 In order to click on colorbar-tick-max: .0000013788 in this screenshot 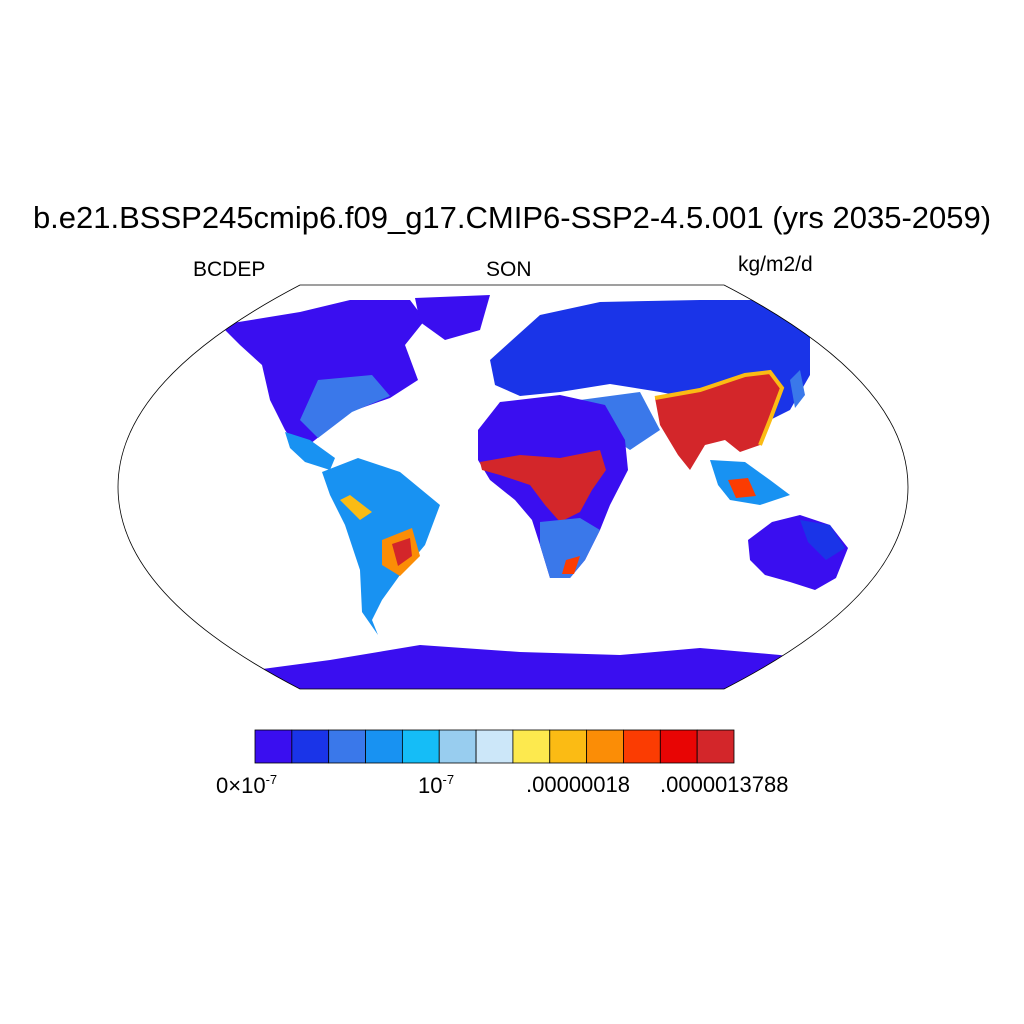, I will do `click(724, 784)`.